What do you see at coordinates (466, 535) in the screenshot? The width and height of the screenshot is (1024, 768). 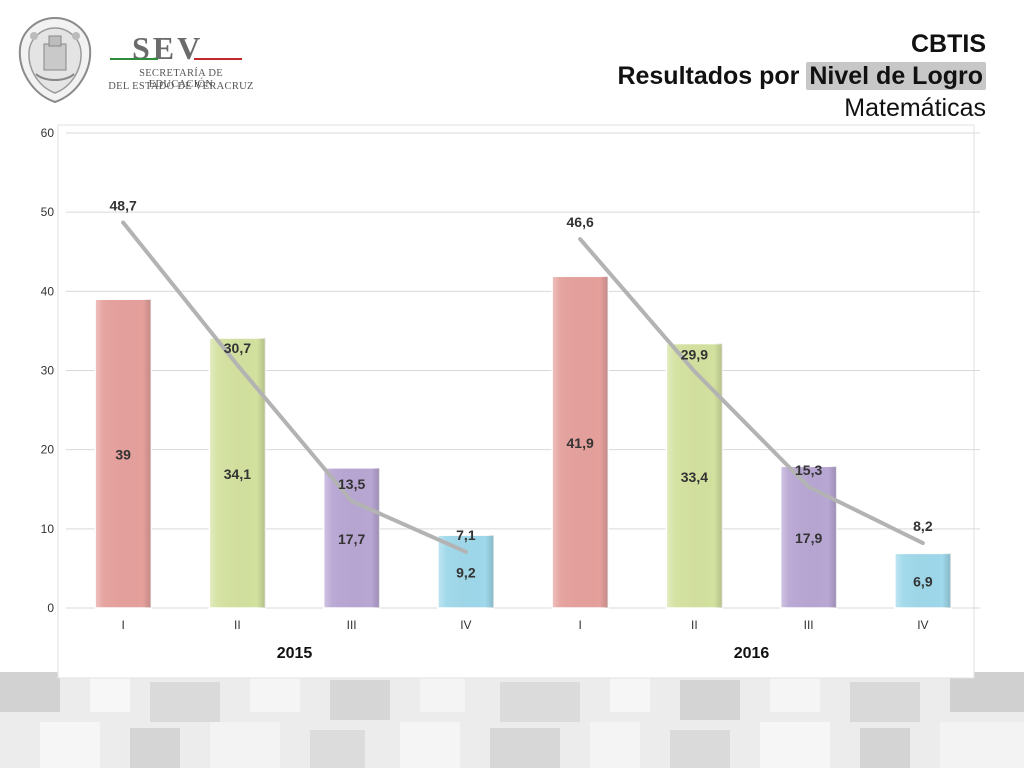 I see `line-value-label: 7,1` at bounding box center [466, 535].